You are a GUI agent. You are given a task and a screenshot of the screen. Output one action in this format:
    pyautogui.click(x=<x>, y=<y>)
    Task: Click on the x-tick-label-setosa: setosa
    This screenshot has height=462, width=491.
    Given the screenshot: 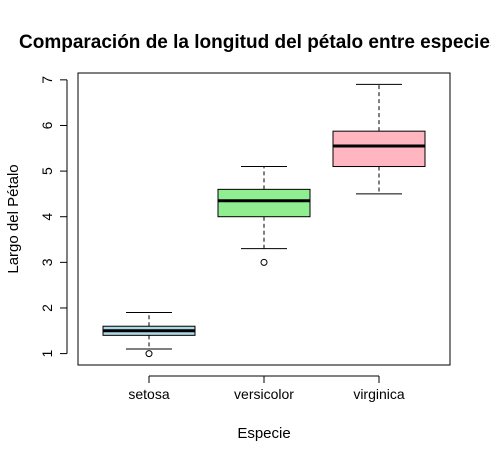 What is the action you would take?
    pyautogui.click(x=148, y=394)
    